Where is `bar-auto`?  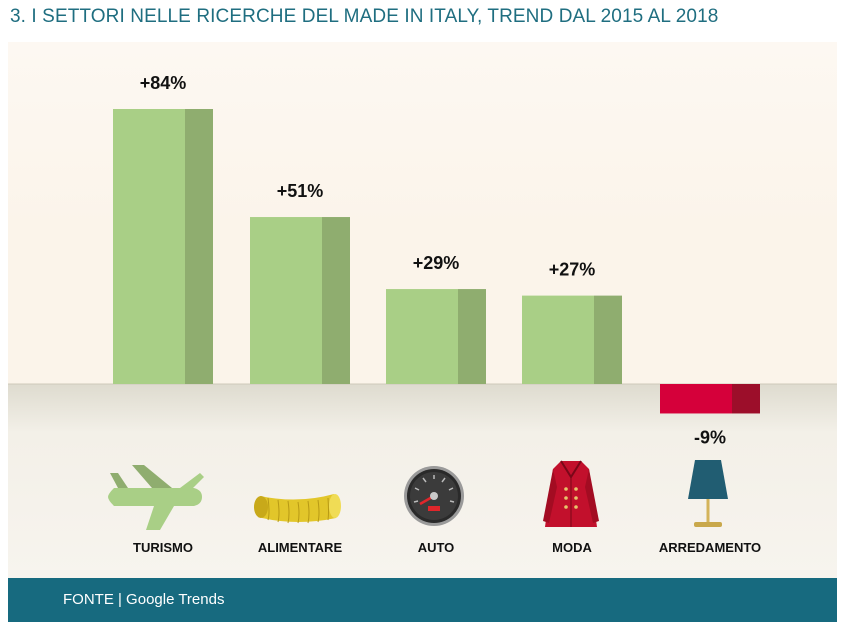
bar-auto is located at coordinates (436, 336).